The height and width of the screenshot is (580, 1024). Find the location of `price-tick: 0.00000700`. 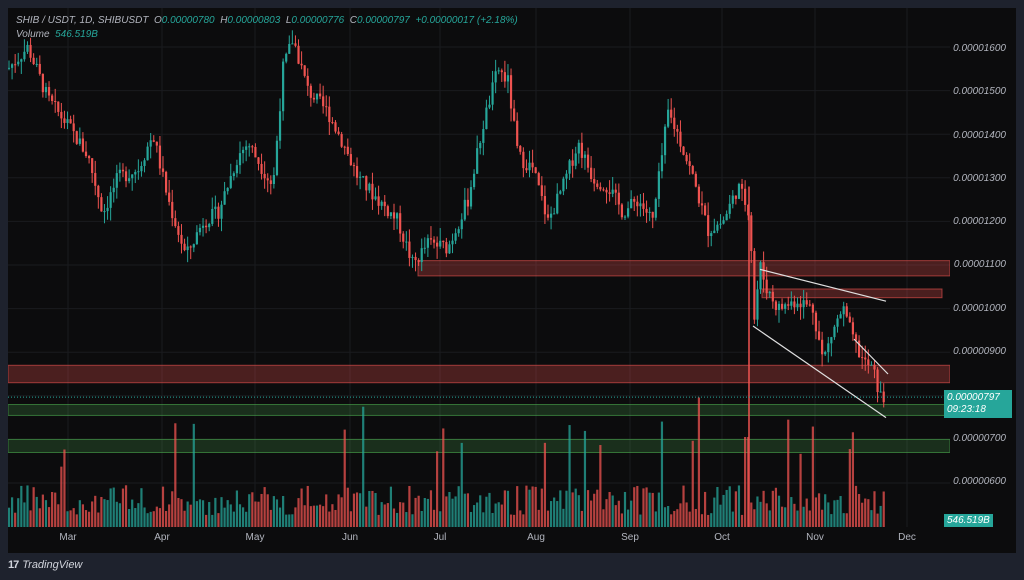

price-tick: 0.00000700 is located at coordinates (979, 438).